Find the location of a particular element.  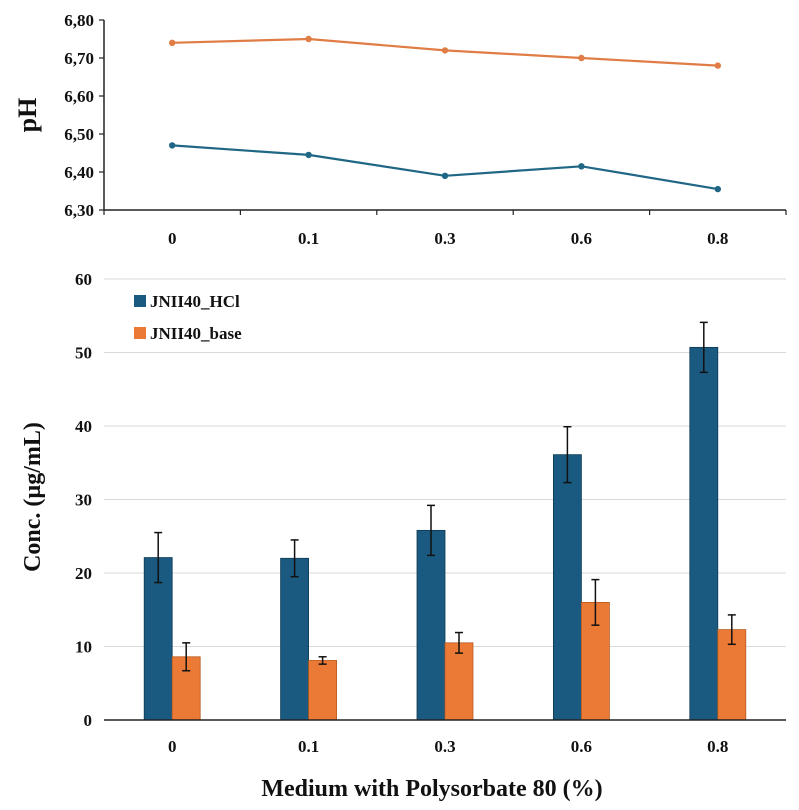

y-tick-label: 6,30 is located at coordinates (79, 210).